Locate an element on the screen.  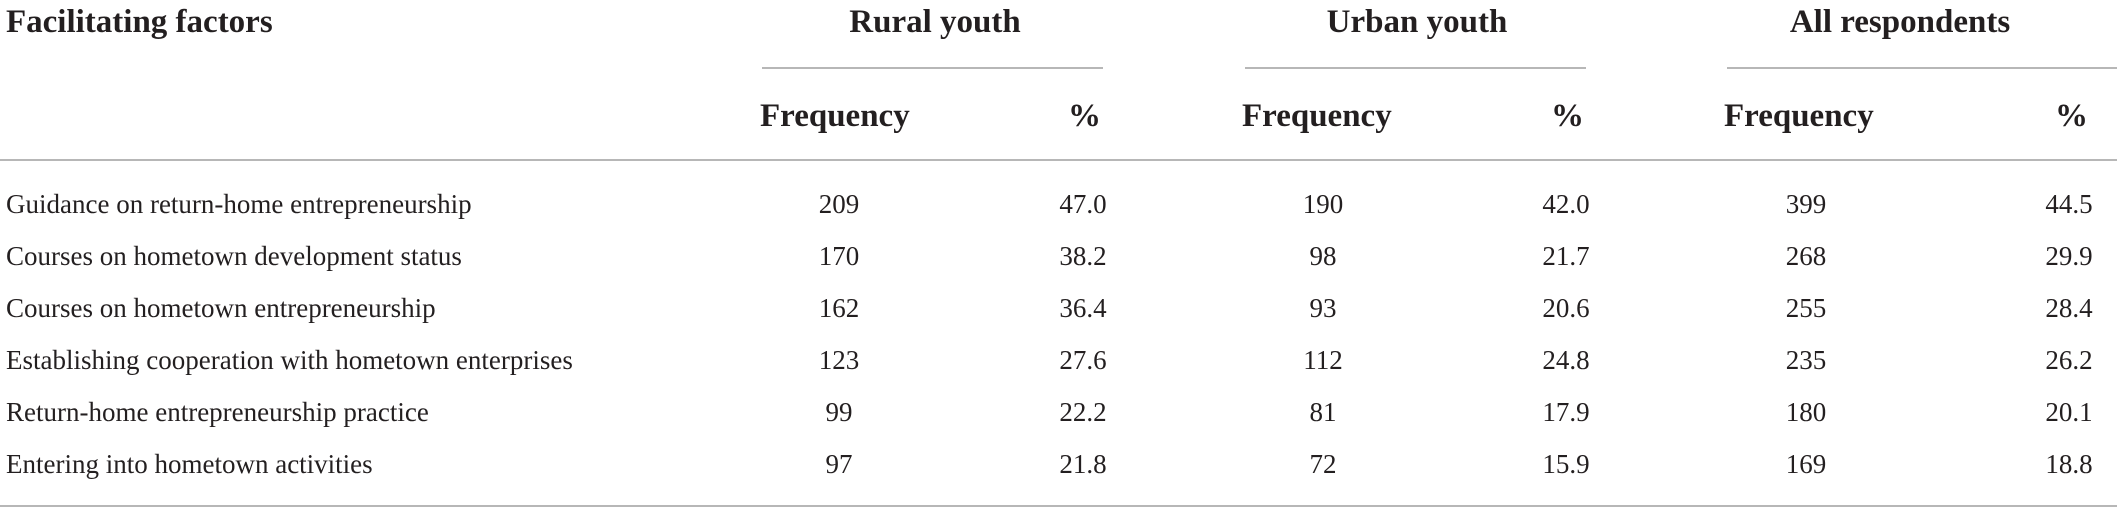
urban-percent-cell: 15.9 is located at coordinates (1566, 464).